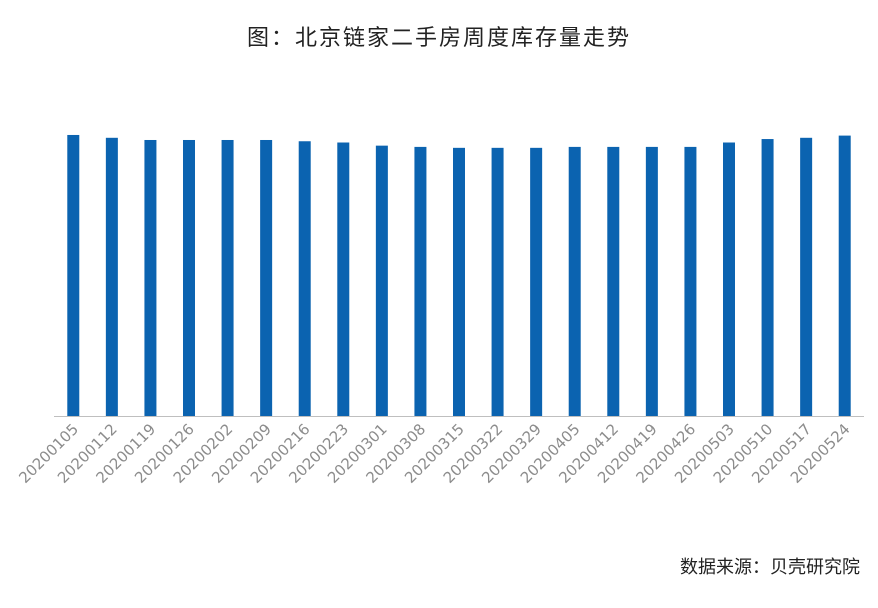  I want to click on source-note: 数据来源：贝壳研究院, so click(770, 567).